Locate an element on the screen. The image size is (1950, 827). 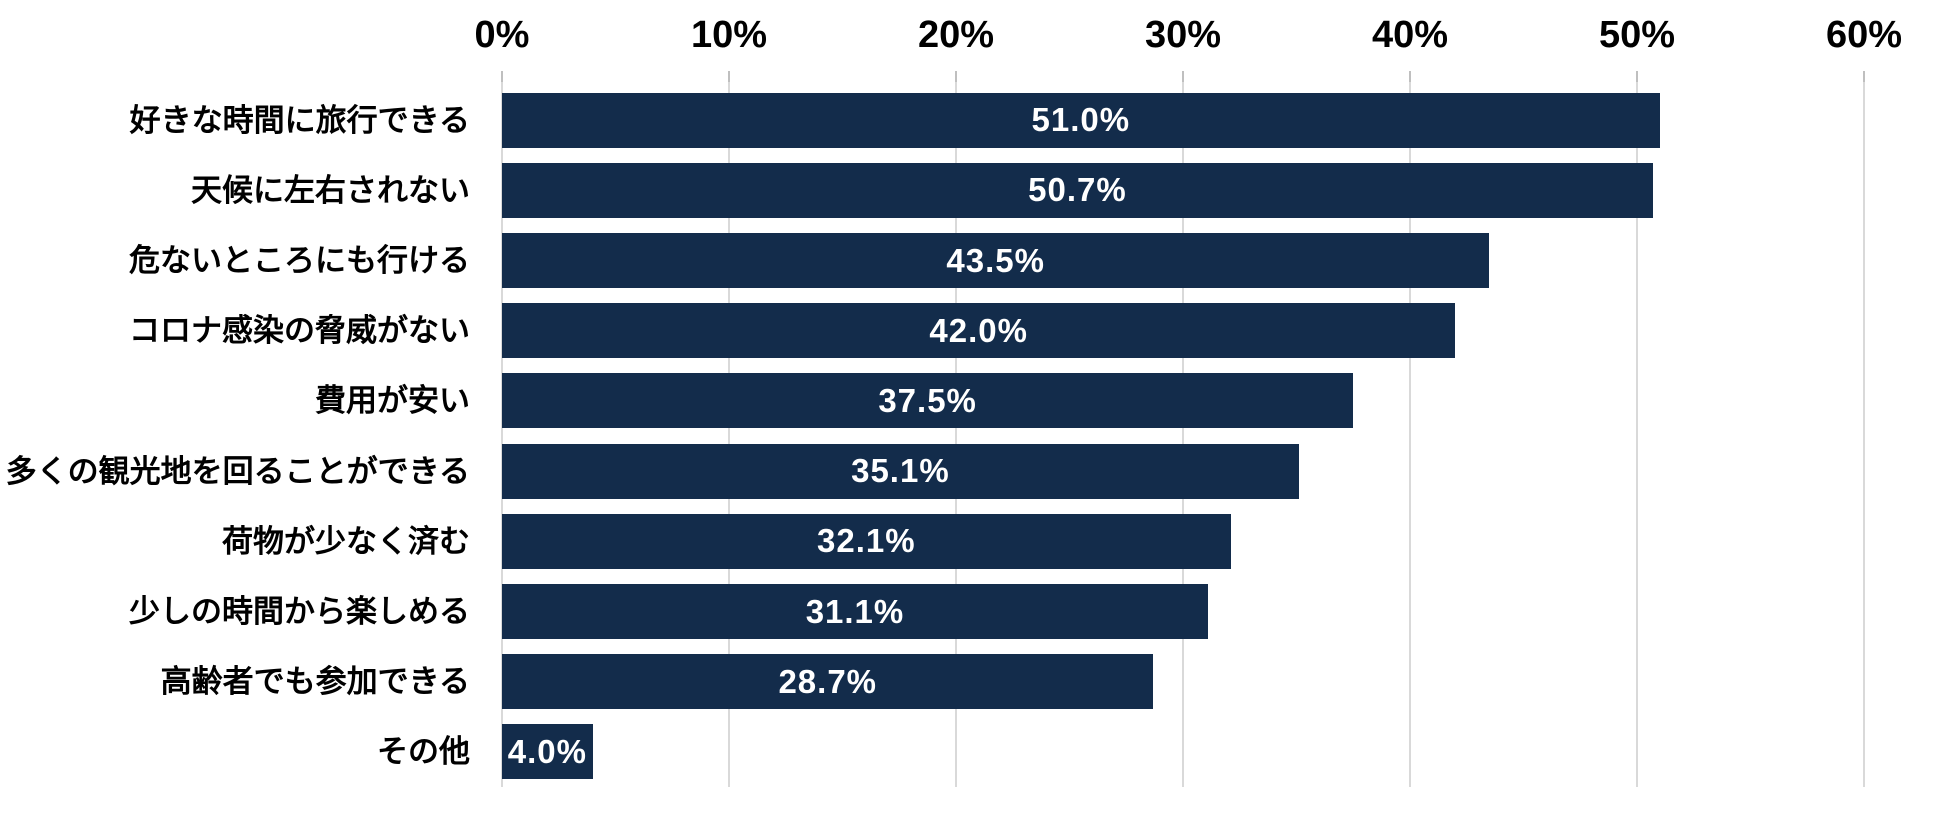
bar: 50.7% is located at coordinates (1077, 190).